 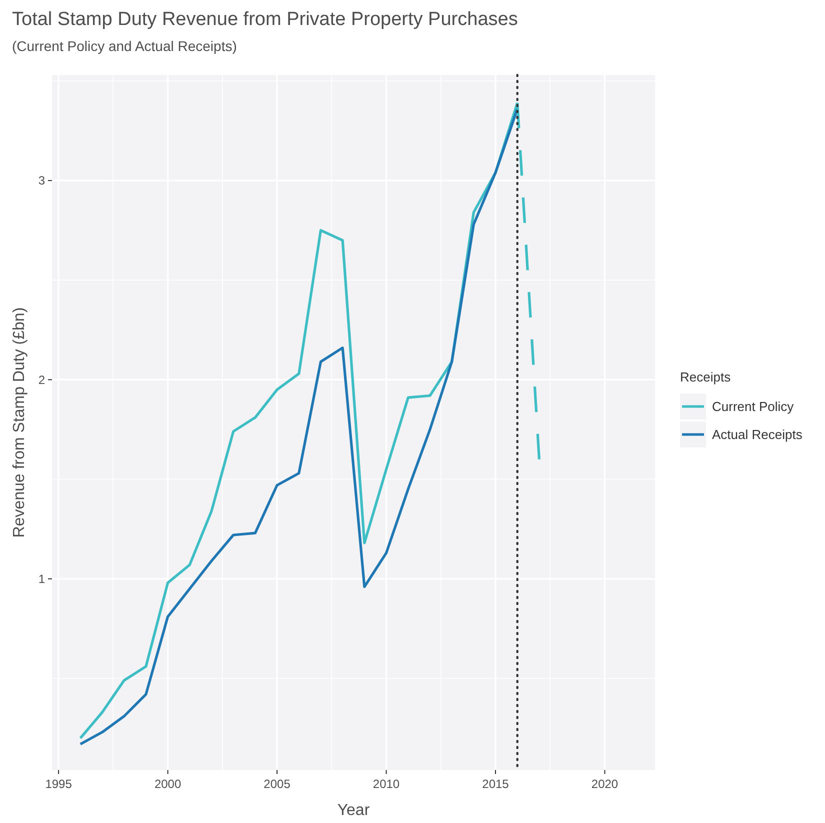 What do you see at coordinates (42, 579) in the screenshot?
I see `y-tick-label: 1` at bounding box center [42, 579].